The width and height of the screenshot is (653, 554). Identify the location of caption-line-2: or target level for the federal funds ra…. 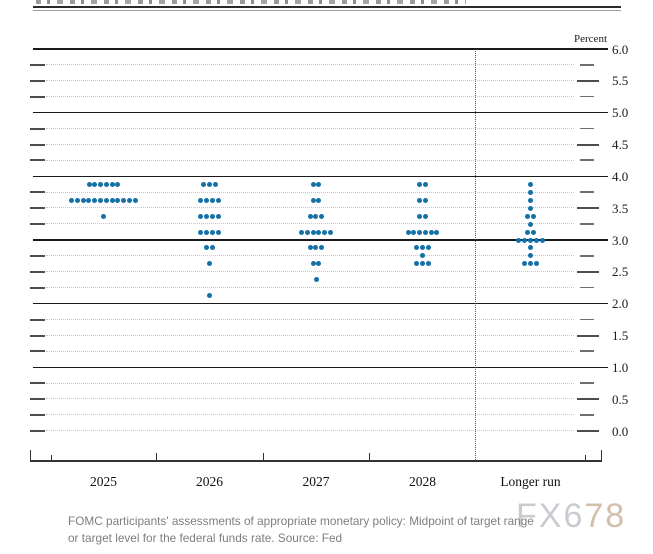
(205, 538).